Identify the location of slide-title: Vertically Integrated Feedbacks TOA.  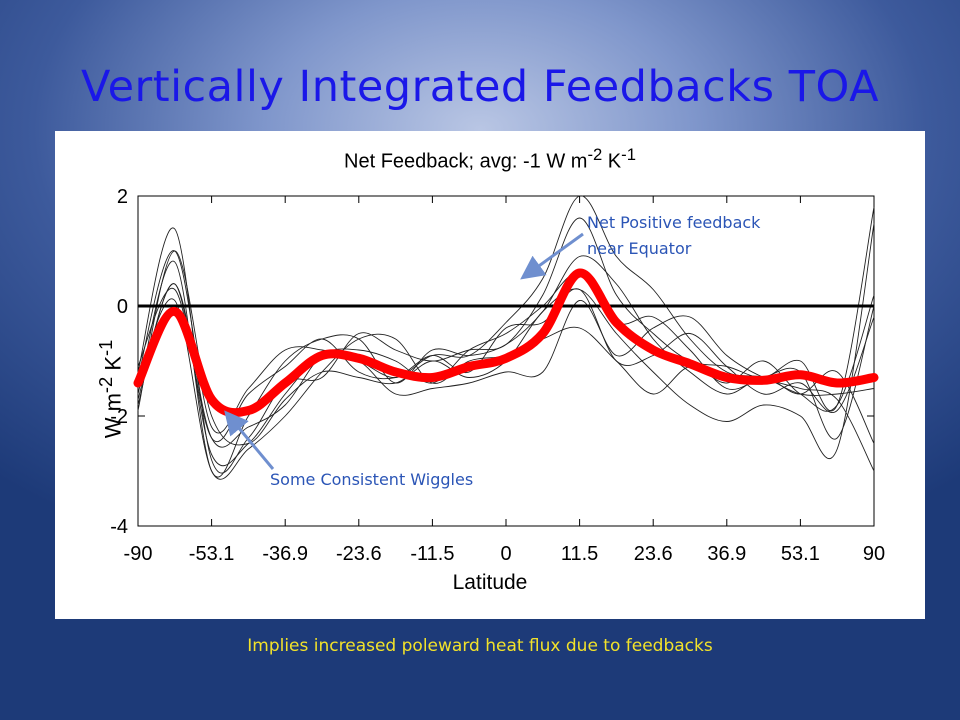
(480, 87).